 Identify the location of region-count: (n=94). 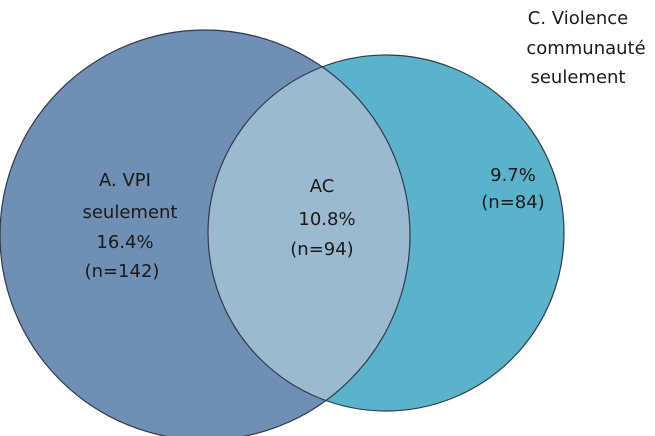
(321, 249).